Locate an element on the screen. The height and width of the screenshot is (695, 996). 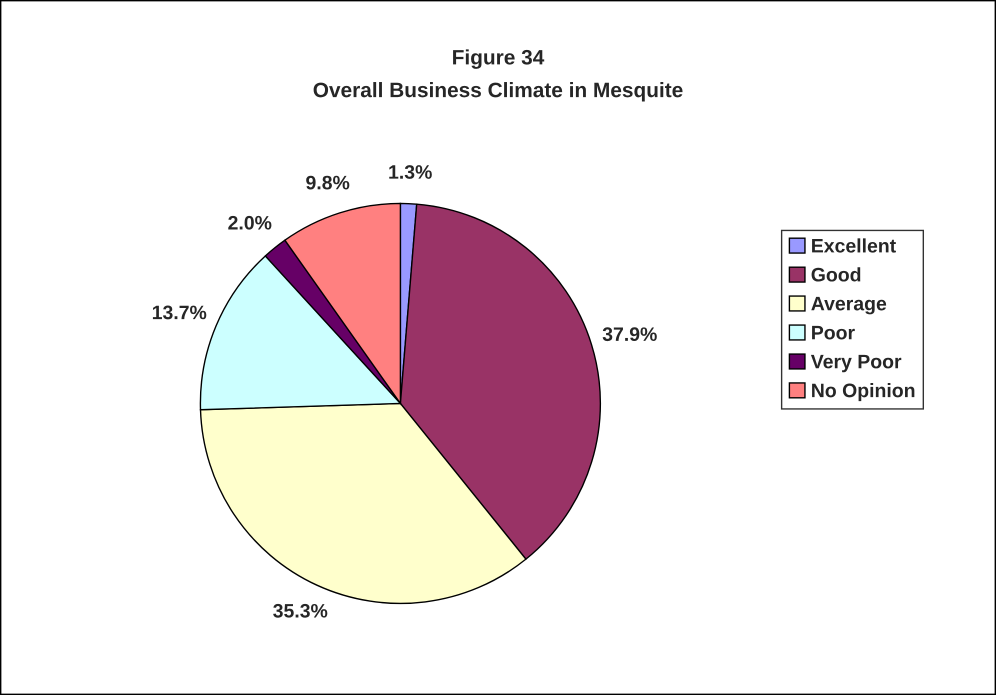
data-label: 9.8% is located at coordinates (328, 183).